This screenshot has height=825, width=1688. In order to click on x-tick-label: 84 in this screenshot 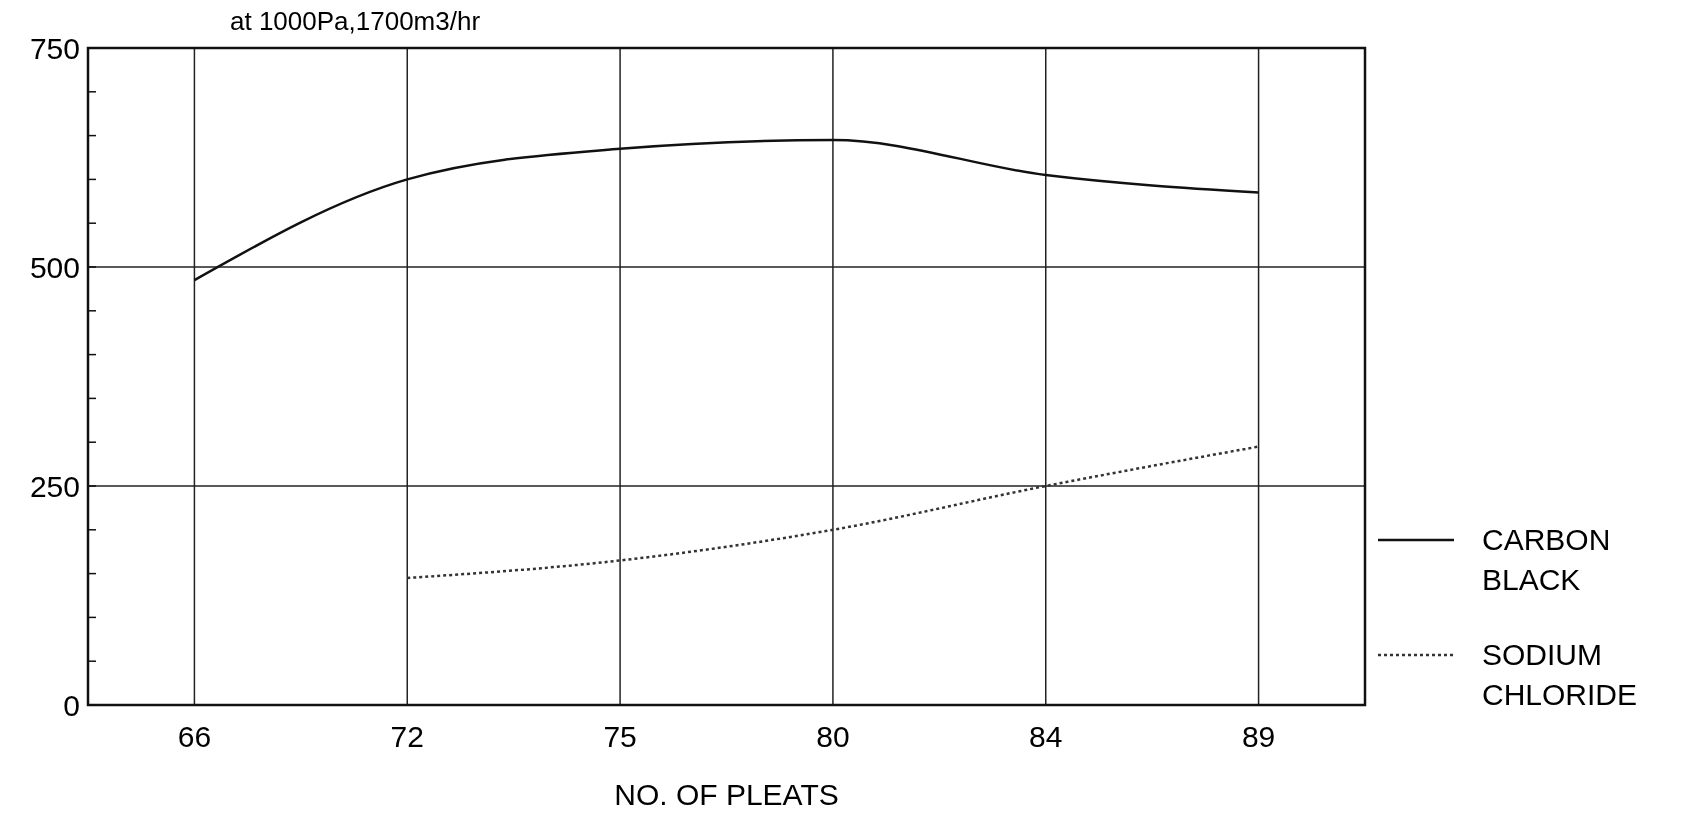, I will do `click(1046, 736)`.